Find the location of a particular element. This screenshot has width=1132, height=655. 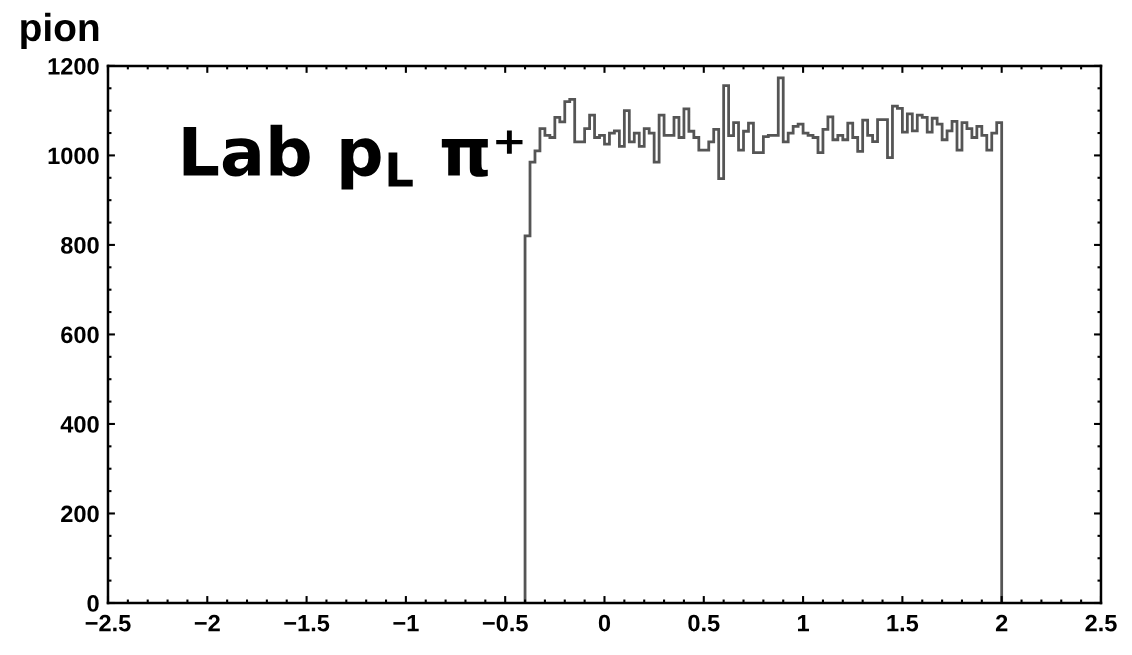

y-tick-label: 1000 is located at coordinates (73, 156).